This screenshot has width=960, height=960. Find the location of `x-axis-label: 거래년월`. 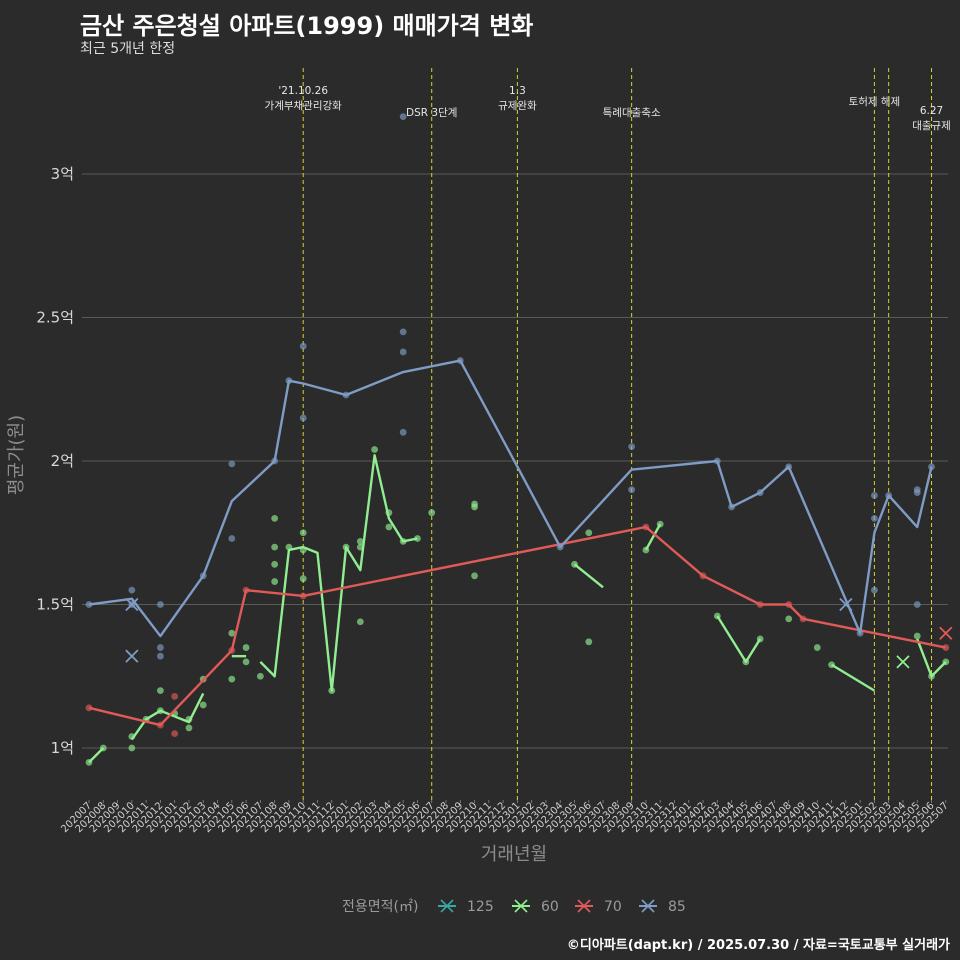

x-axis-label: 거래년월 is located at coordinates (514, 854).